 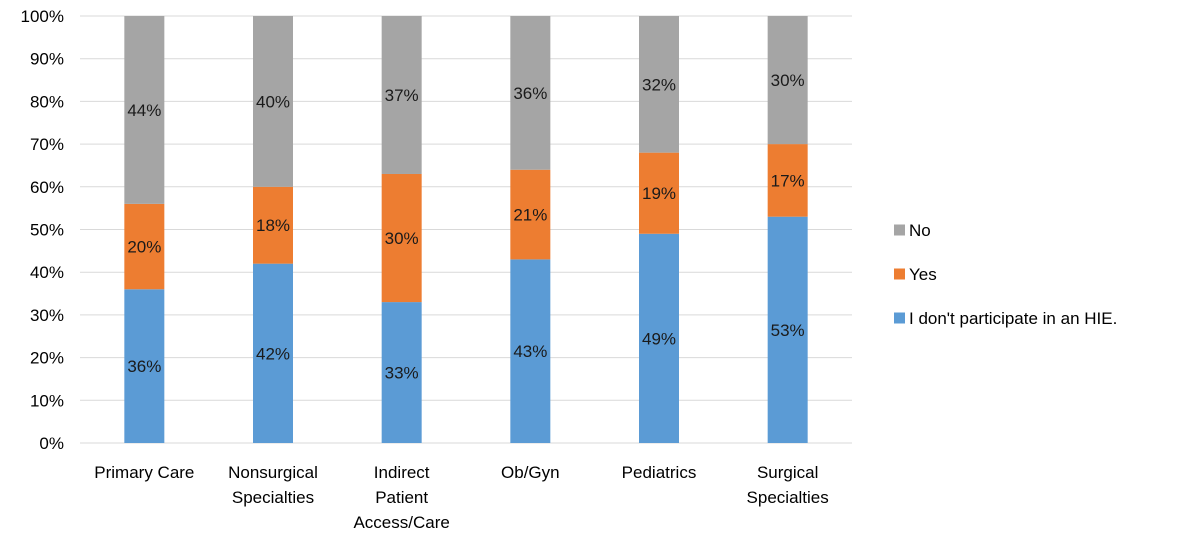 What do you see at coordinates (47, 144) in the screenshot?
I see `y-tick-label: 70%` at bounding box center [47, 144].